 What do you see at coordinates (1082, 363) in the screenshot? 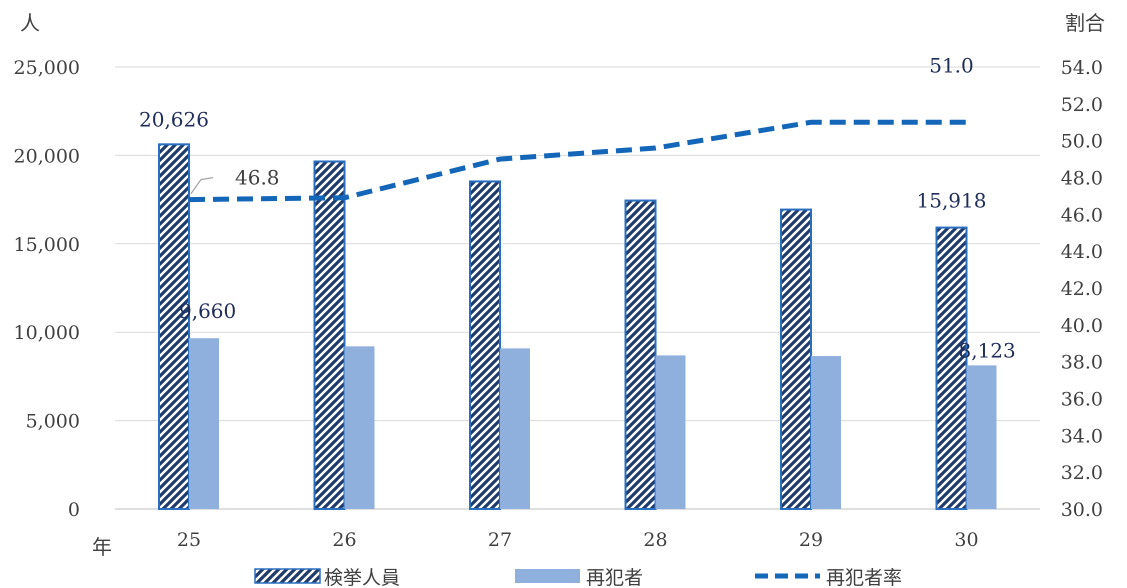
I see `right-tick-label: 38.0` at bounding box center [1082, 363].